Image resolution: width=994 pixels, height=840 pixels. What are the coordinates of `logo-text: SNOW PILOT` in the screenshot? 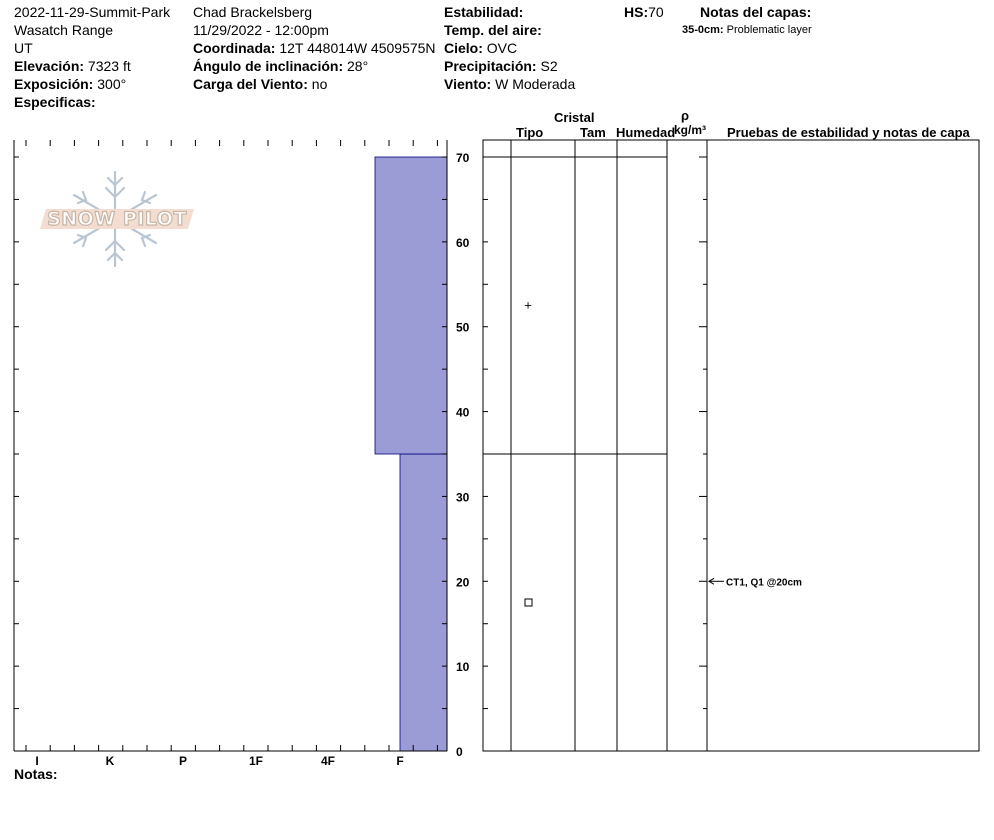 It's located at (116, 218).